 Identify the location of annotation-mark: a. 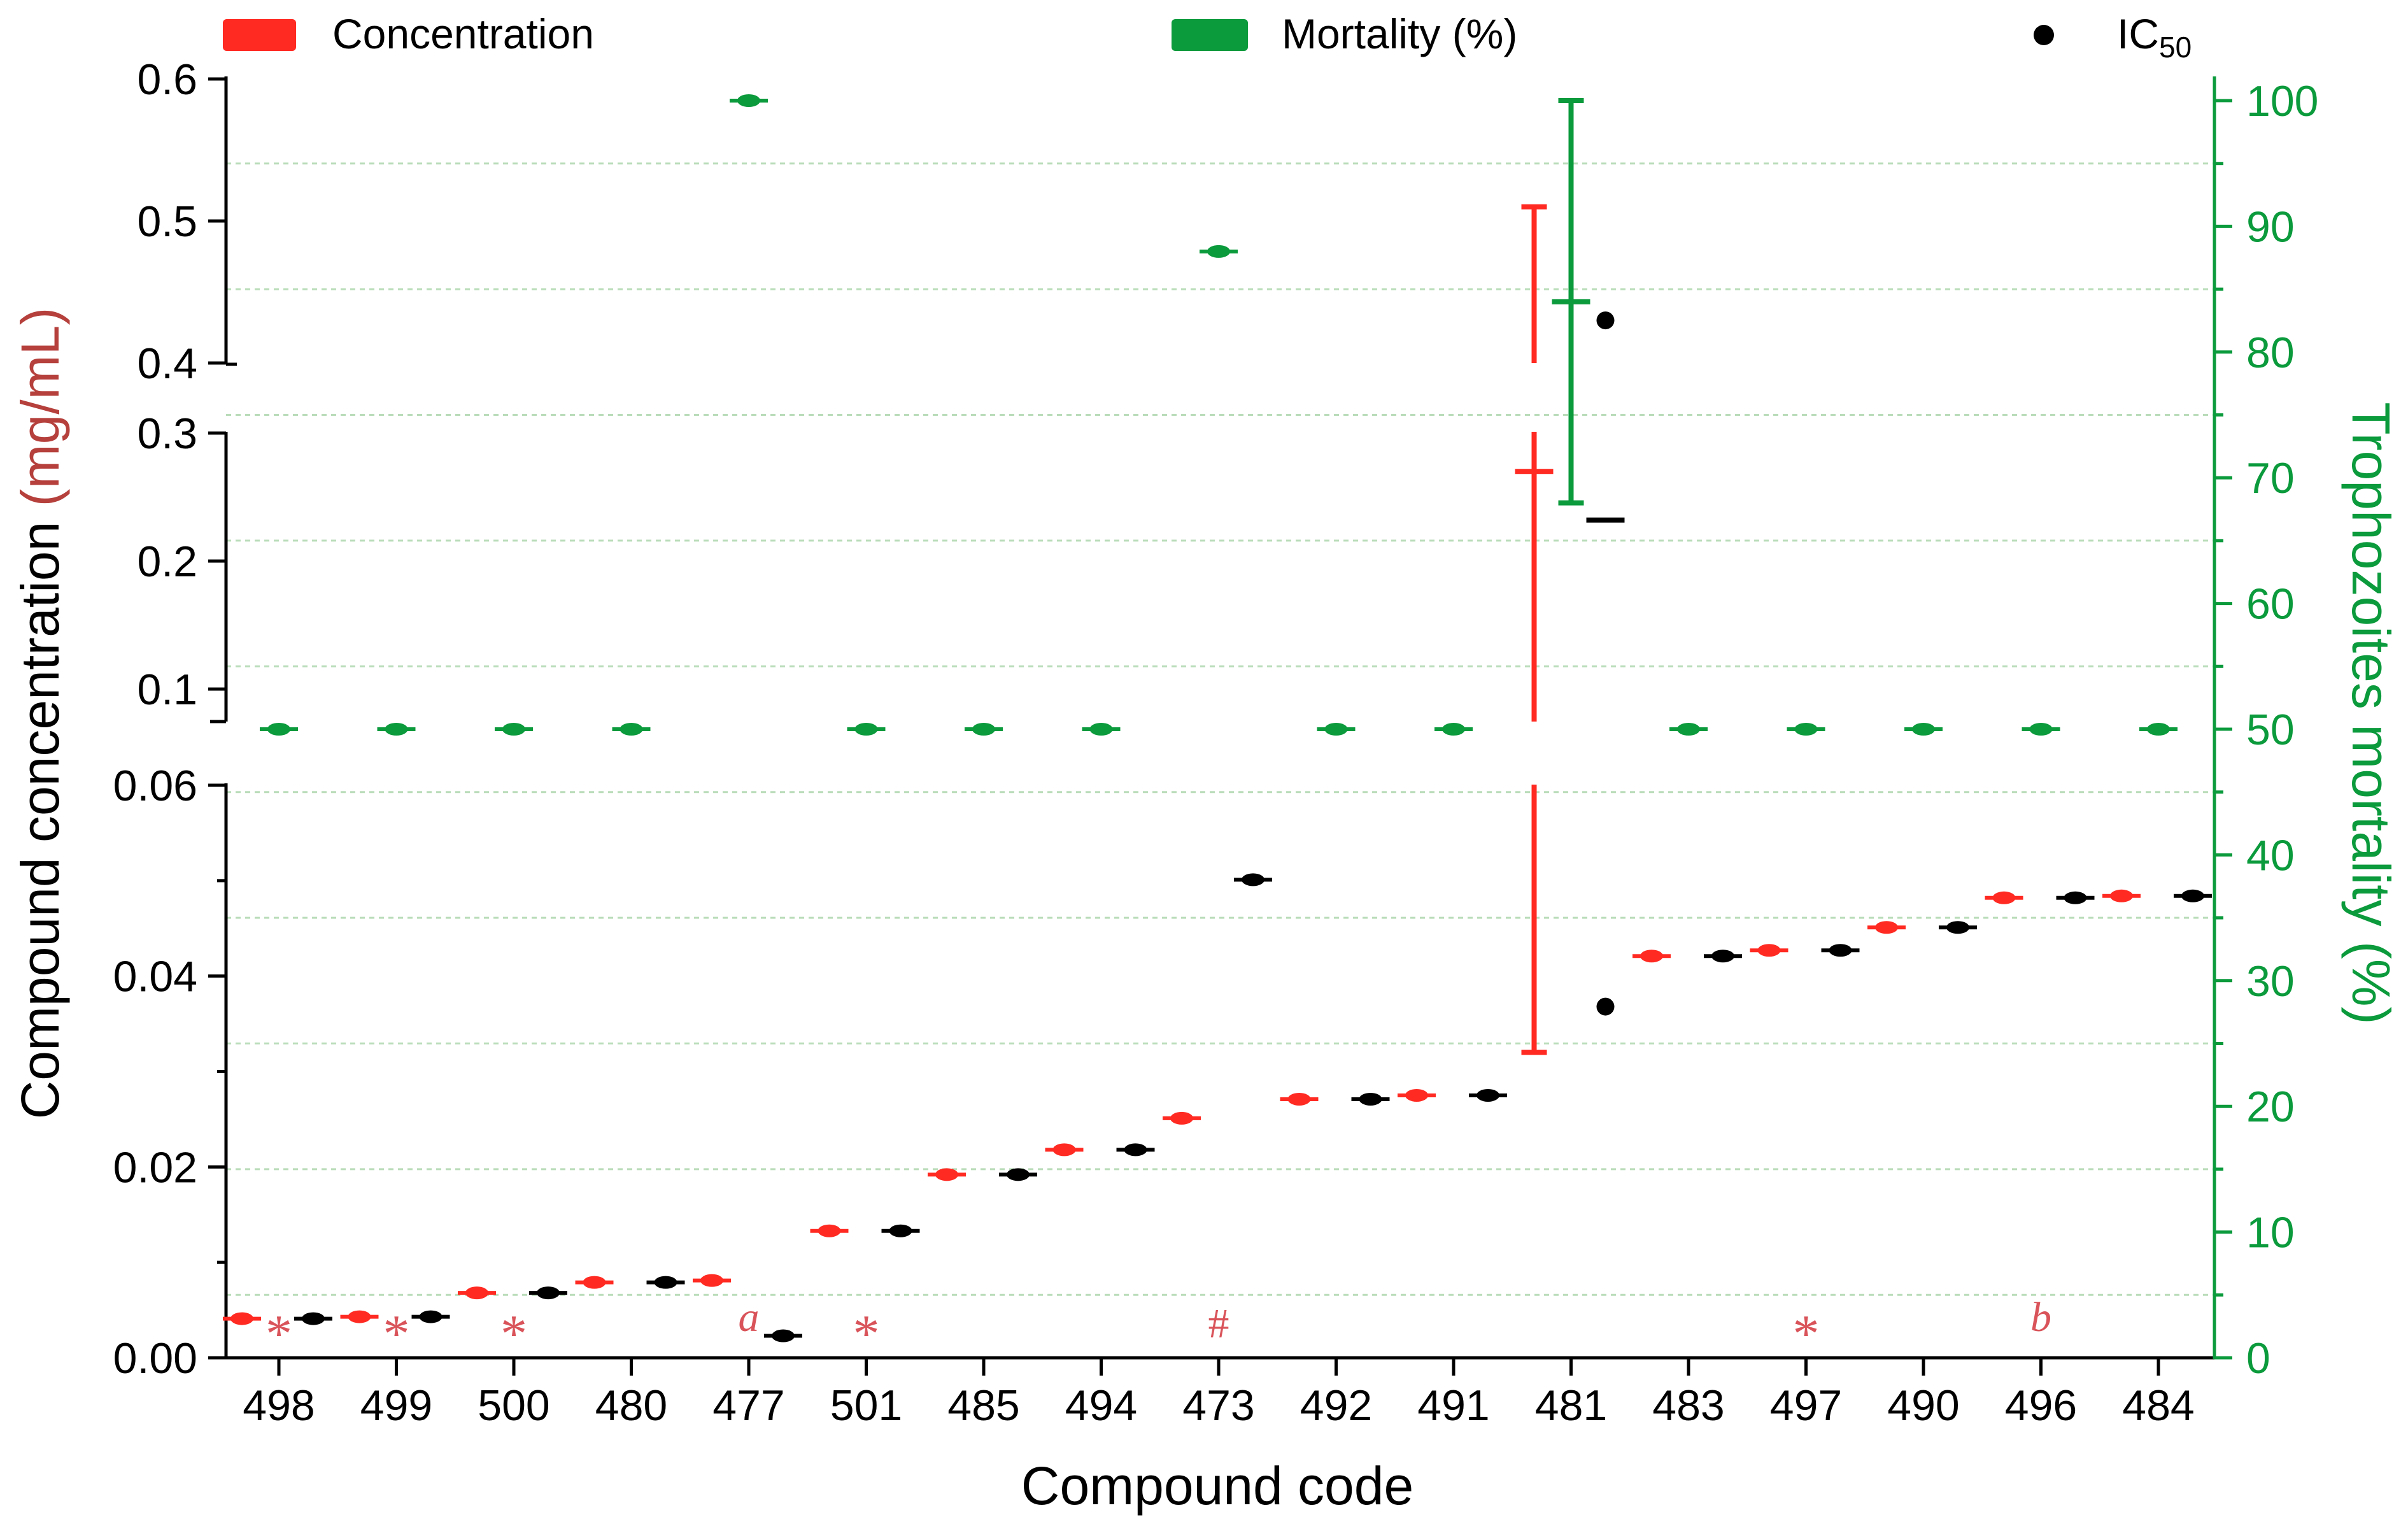
(749, 1317).